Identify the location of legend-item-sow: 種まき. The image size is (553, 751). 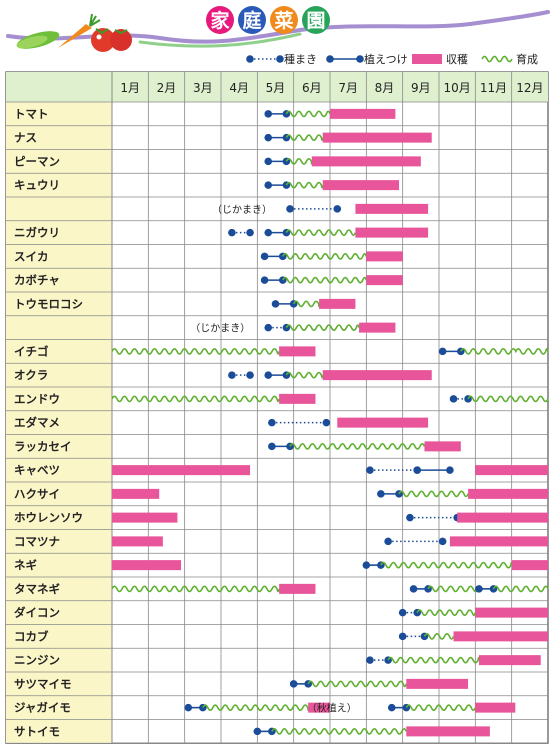
(281, 59).